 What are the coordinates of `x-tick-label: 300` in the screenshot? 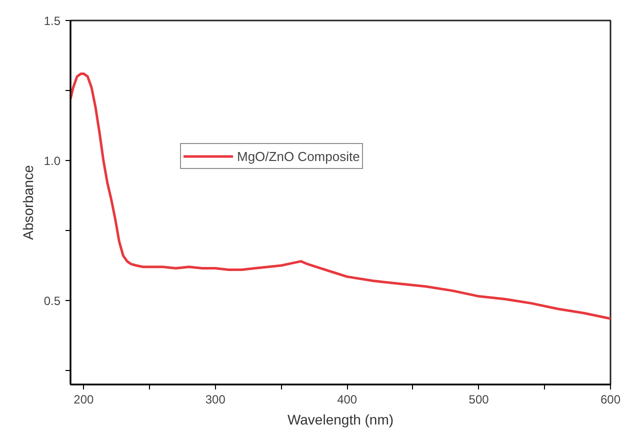 It's located at (215, 399).